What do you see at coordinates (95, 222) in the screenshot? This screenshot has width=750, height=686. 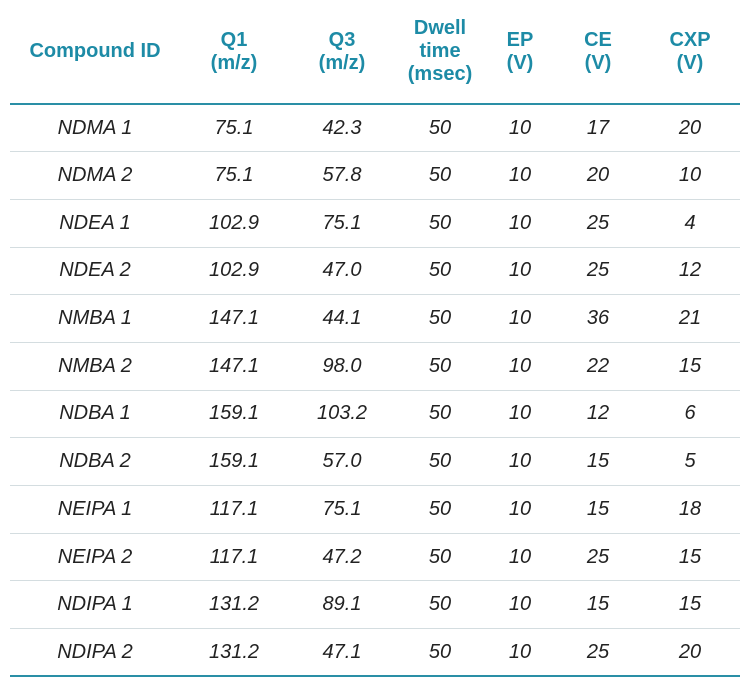 I see `cell-compound-id: NDEA 1` at bounding box center [95, 222].